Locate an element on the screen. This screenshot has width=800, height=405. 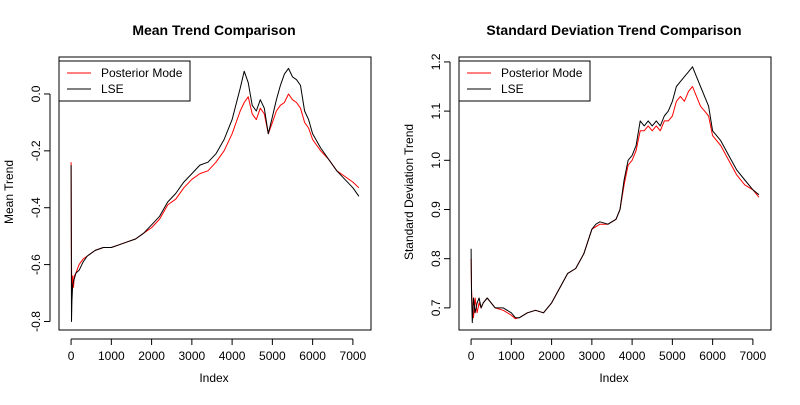
y-tick-label: -0.6 is located at coordinates (36, 264).